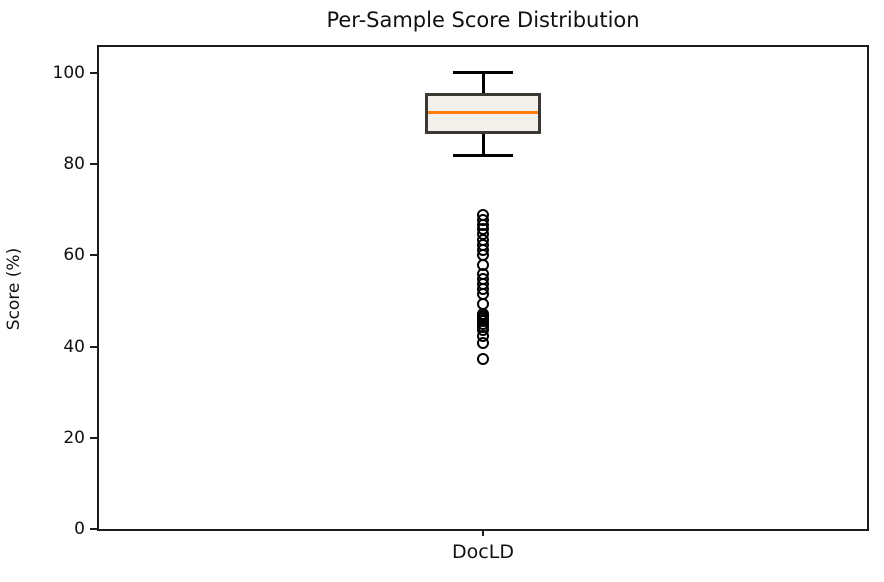 The height and width of the screenshot is (582, 884). I want to click on upper-whisker, so click(483, 82).